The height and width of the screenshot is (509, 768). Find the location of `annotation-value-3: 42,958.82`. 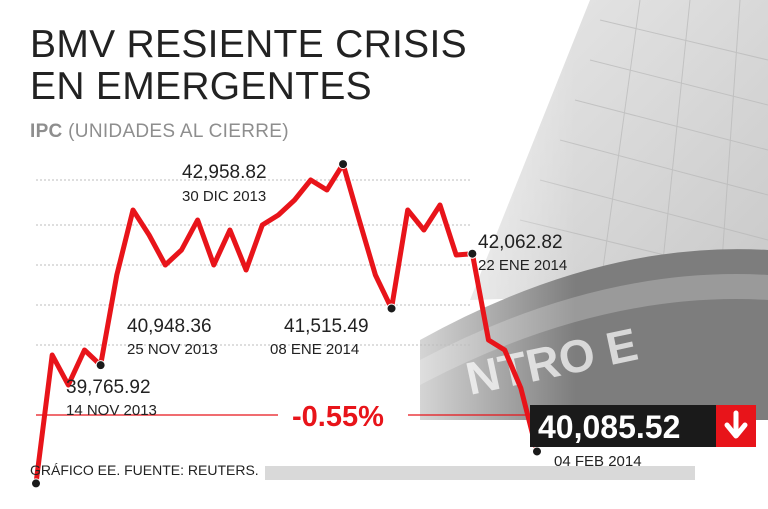

annotation-value-3: 42,958.82 is located at coordinates (224, 172).